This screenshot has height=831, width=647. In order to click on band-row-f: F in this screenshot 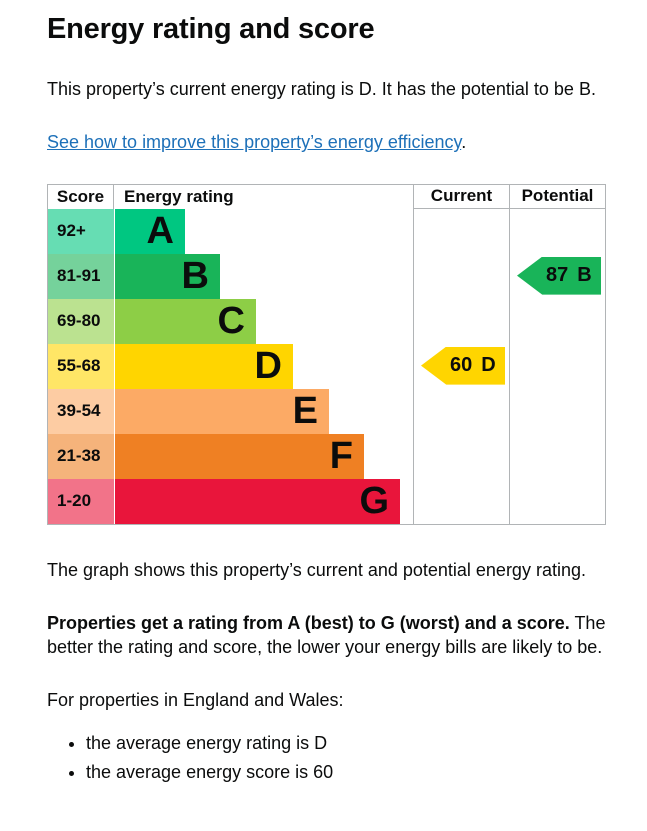, I will do `click(263, 456)`.